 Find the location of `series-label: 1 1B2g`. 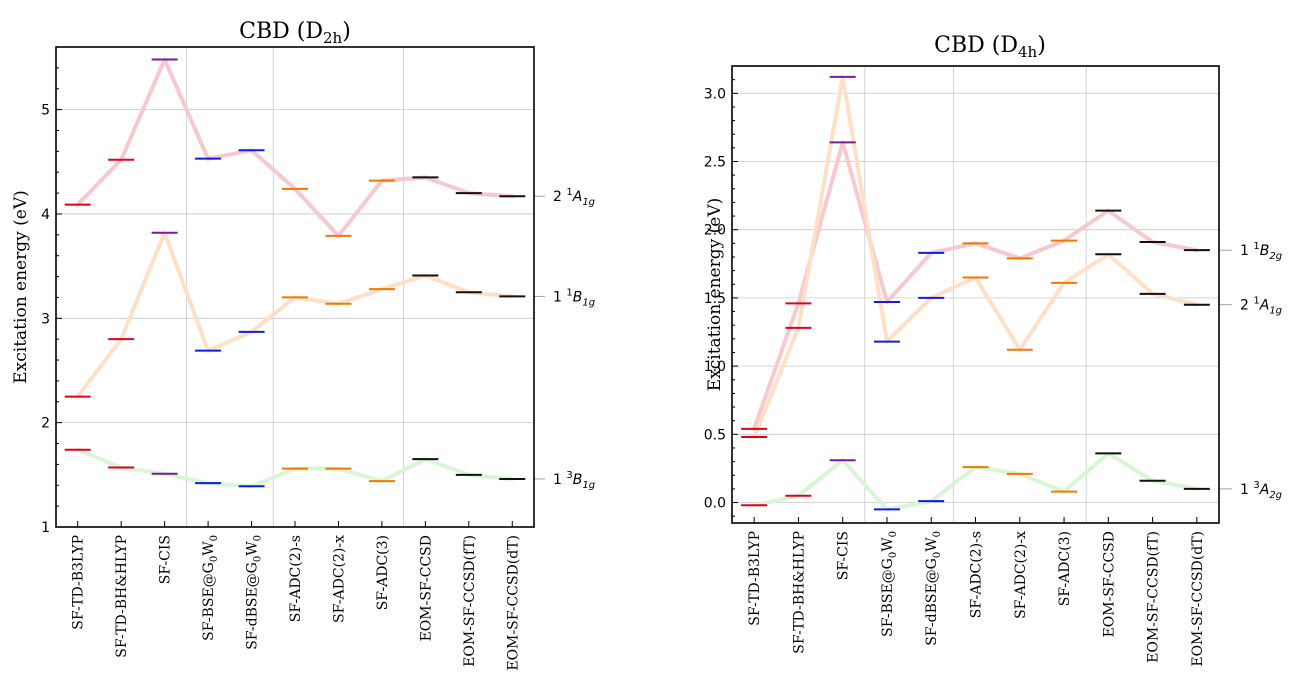

series-label: 1 1B2g is located at coordinates (1261, 251).